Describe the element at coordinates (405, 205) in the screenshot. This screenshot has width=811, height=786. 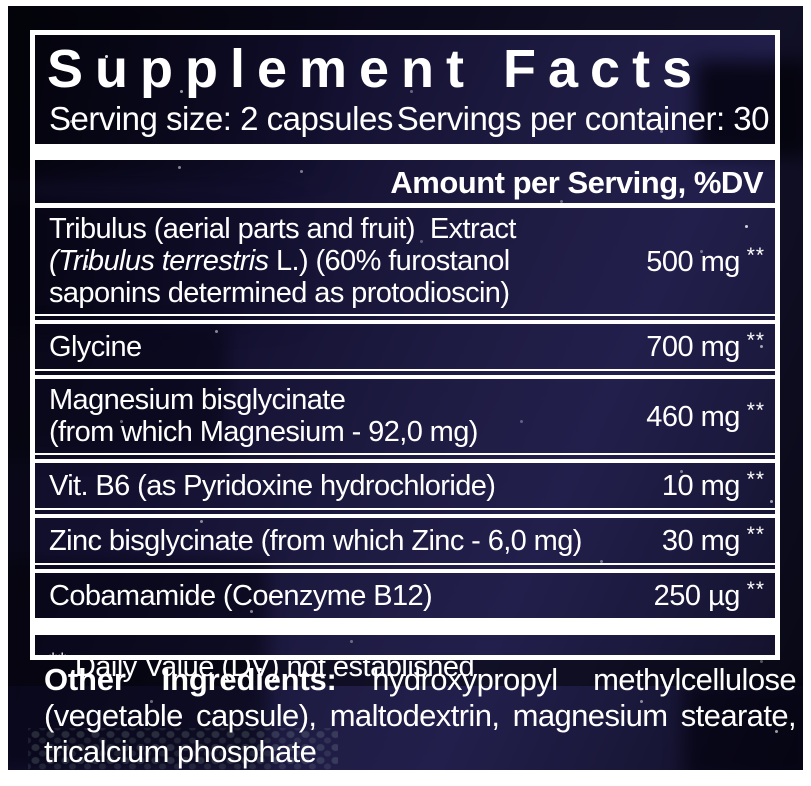
I see `thin-rule` at that location.